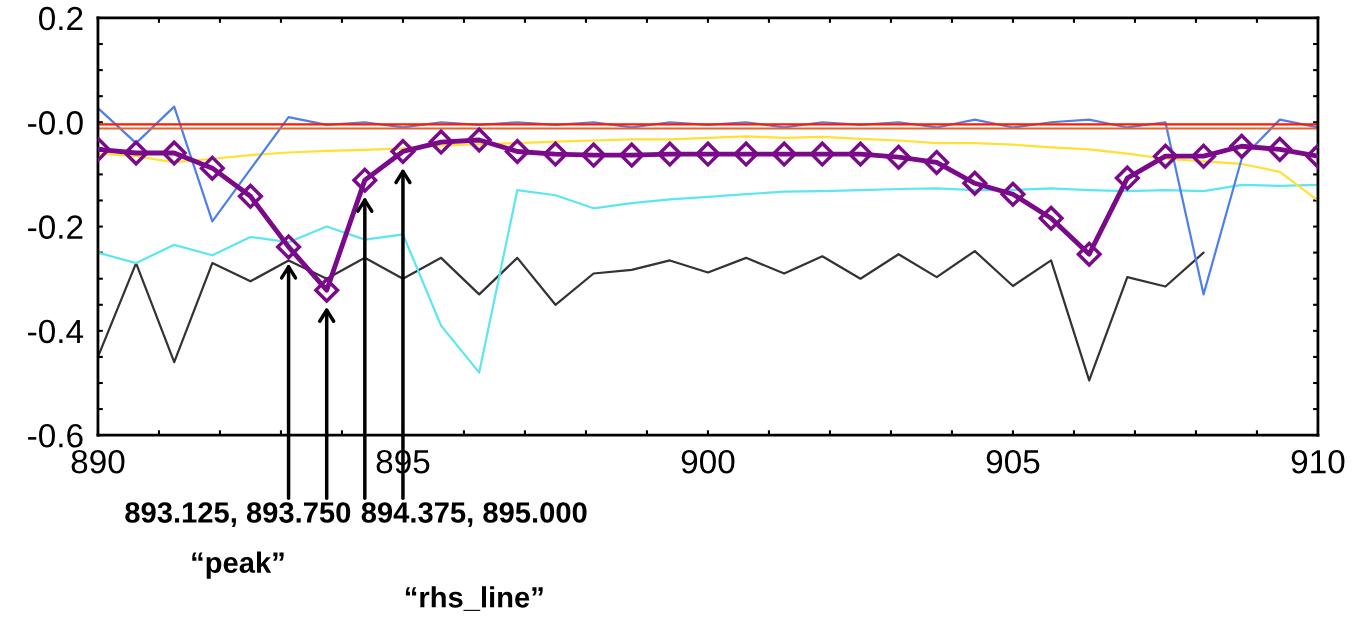  What do you see at coordinates (707, 168) in the screenshot?
I see `line-series` at bounding box center [707, 168].